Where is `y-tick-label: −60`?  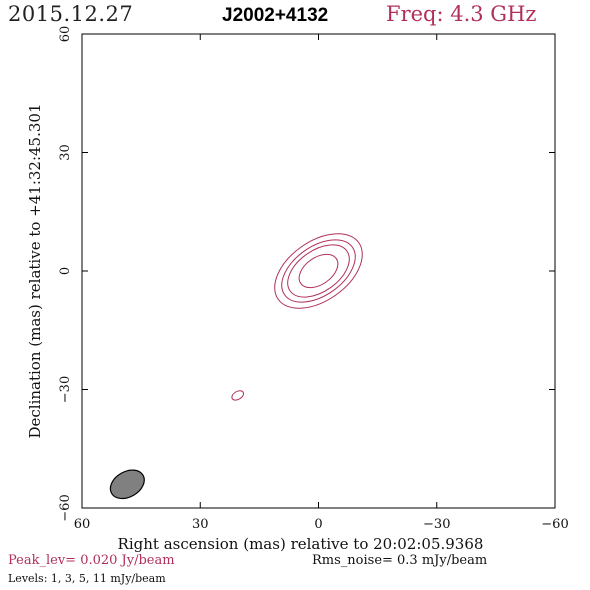 y-tick-label: −60 is located at coordinates (65, 507).